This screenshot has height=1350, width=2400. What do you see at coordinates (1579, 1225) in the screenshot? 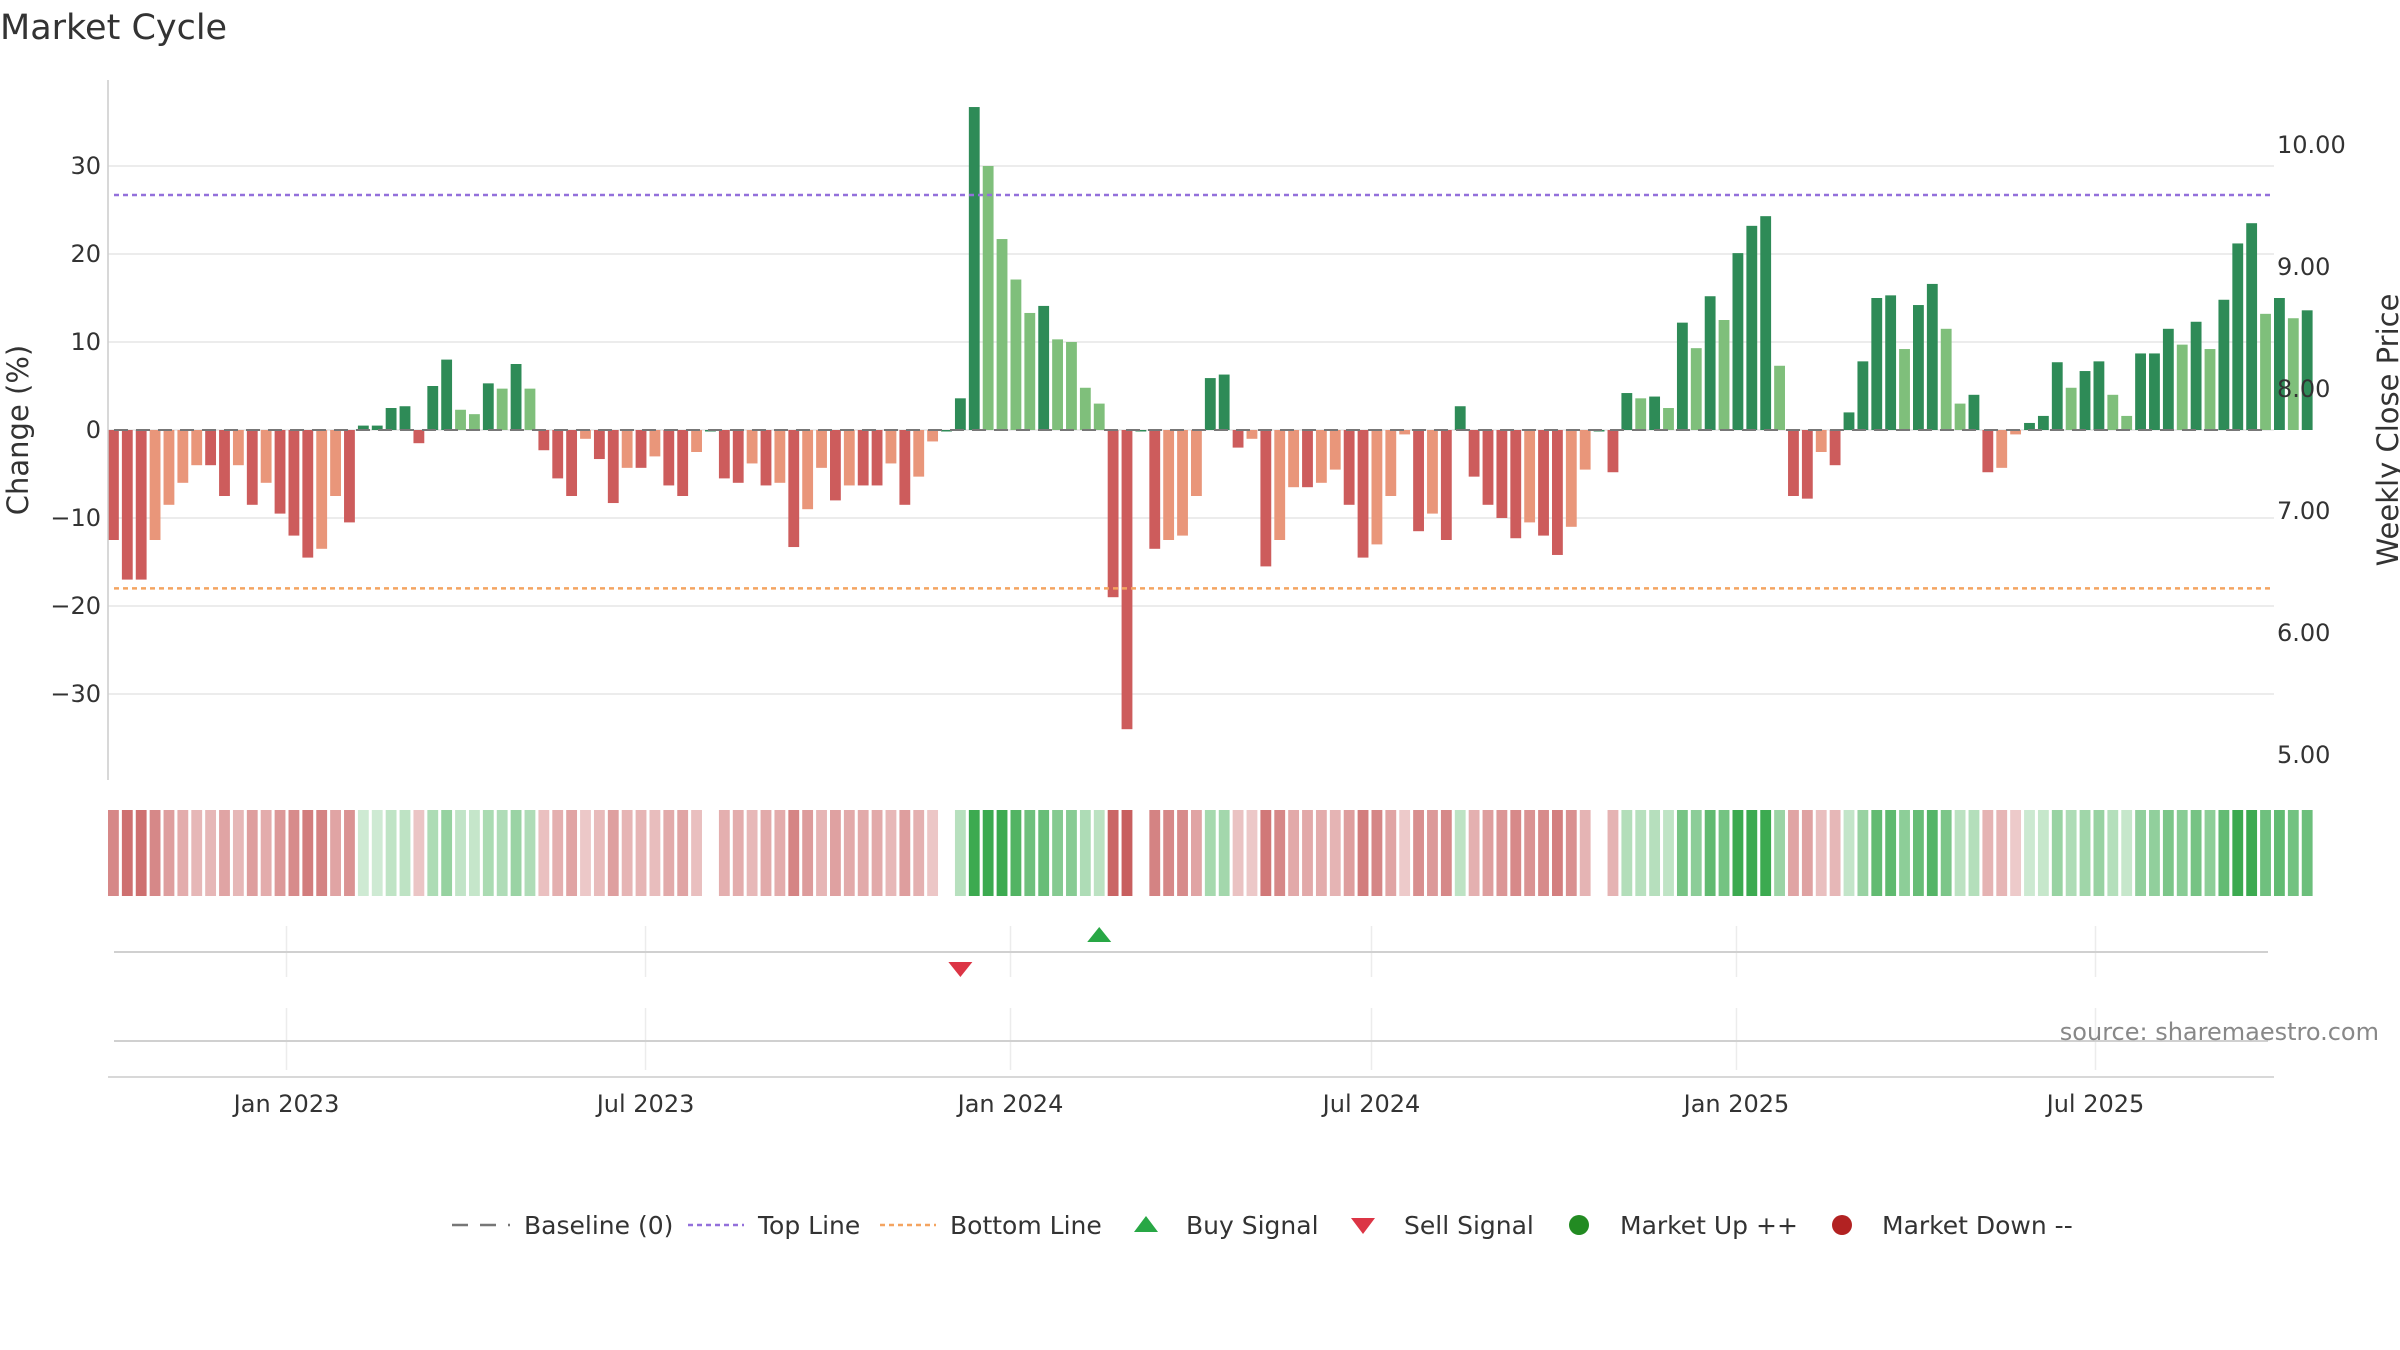
I see `legend-market-up-swatch` at bounding box center [1579, 1225].